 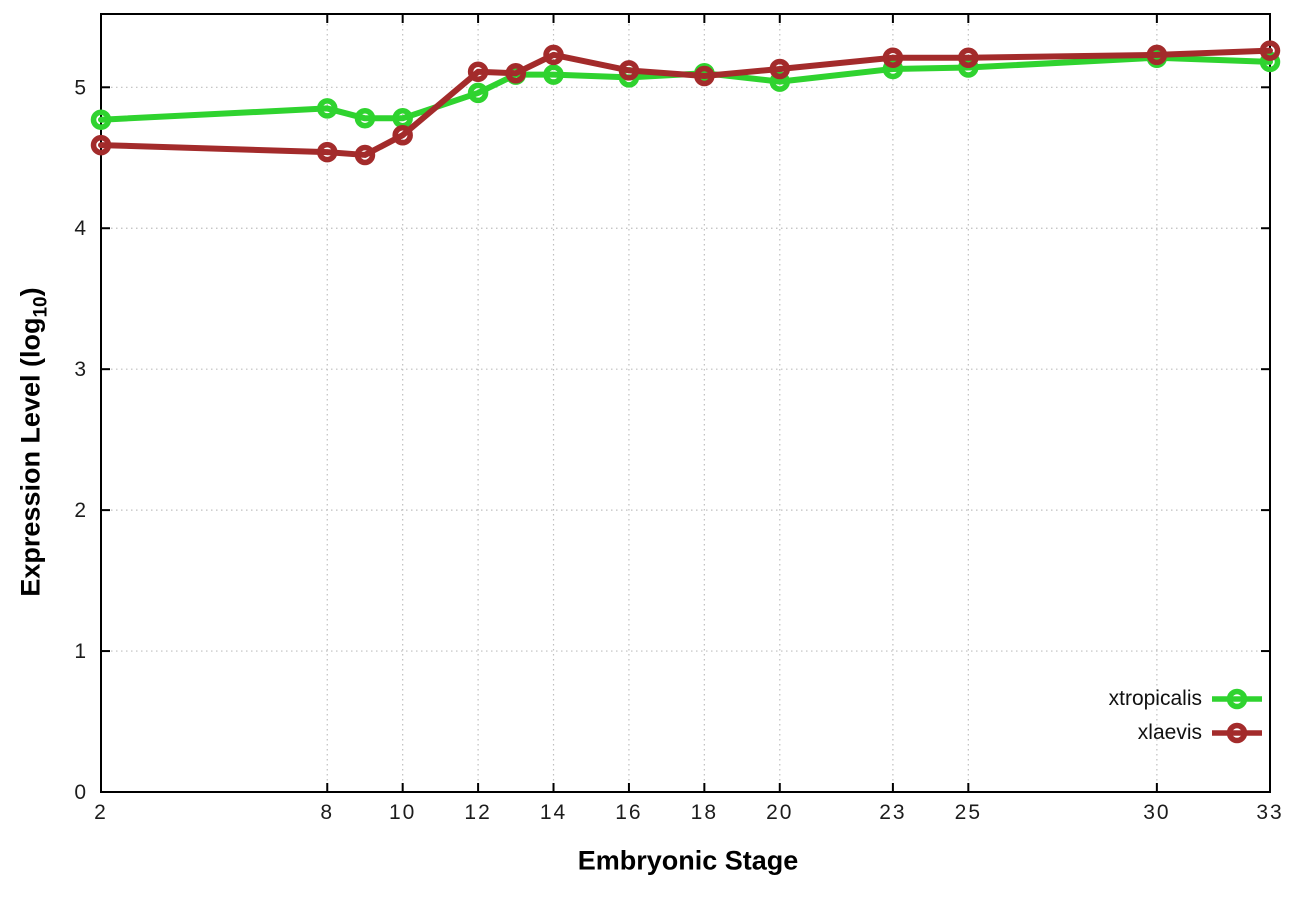 I want to click on y-axis-title-suffix: ), so click(x=30, y=292).